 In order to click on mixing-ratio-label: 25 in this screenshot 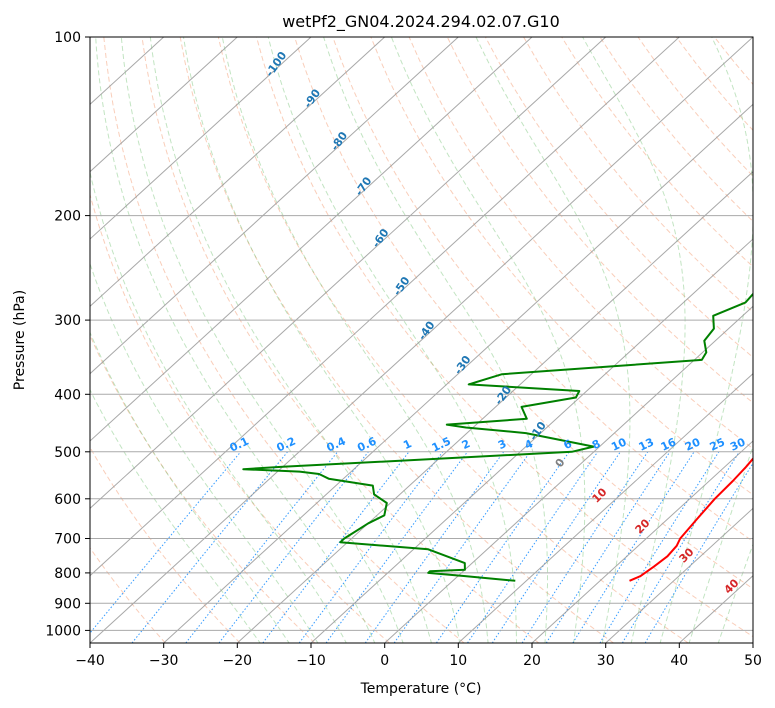, I will do `click(717, 445)`.